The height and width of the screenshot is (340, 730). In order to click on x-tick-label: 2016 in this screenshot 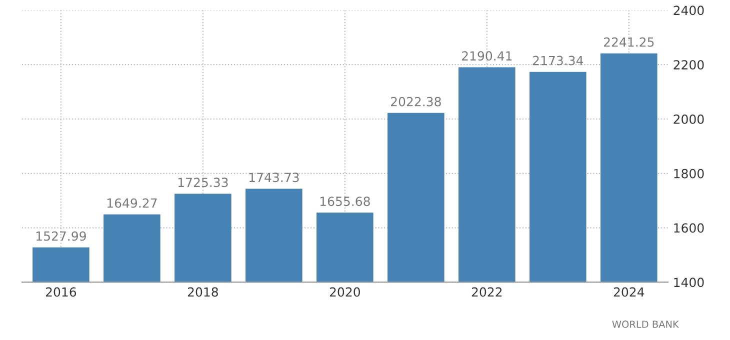, I will do `click(61, 292)`.